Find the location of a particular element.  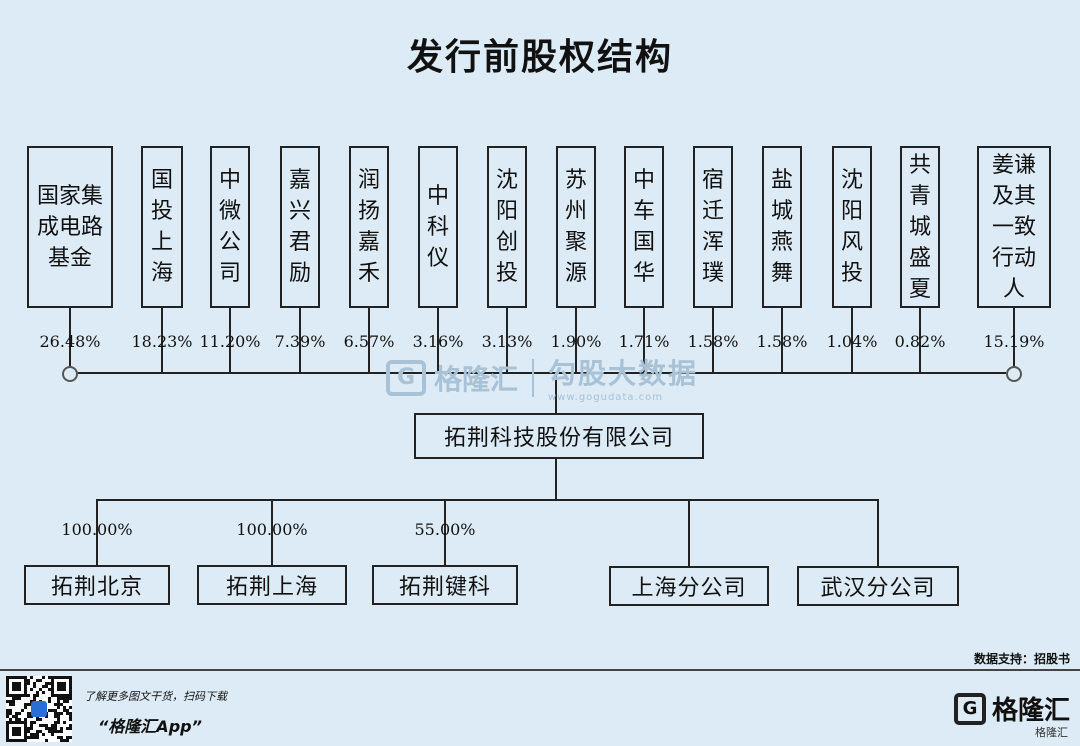

app-name: “格隆汇App” is located at coordinates (150, 726).